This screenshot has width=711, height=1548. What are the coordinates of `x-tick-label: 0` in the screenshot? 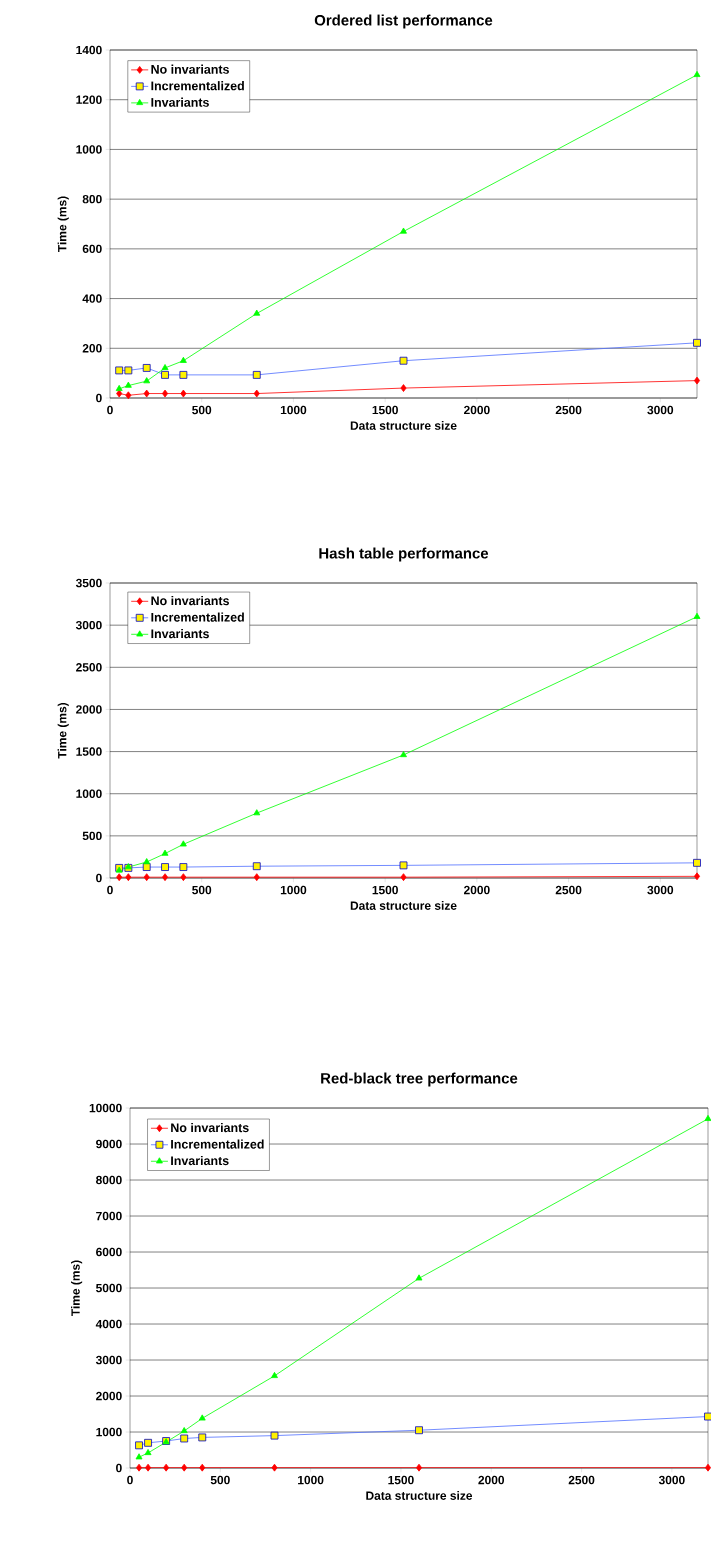 It's located at (130, 1480).